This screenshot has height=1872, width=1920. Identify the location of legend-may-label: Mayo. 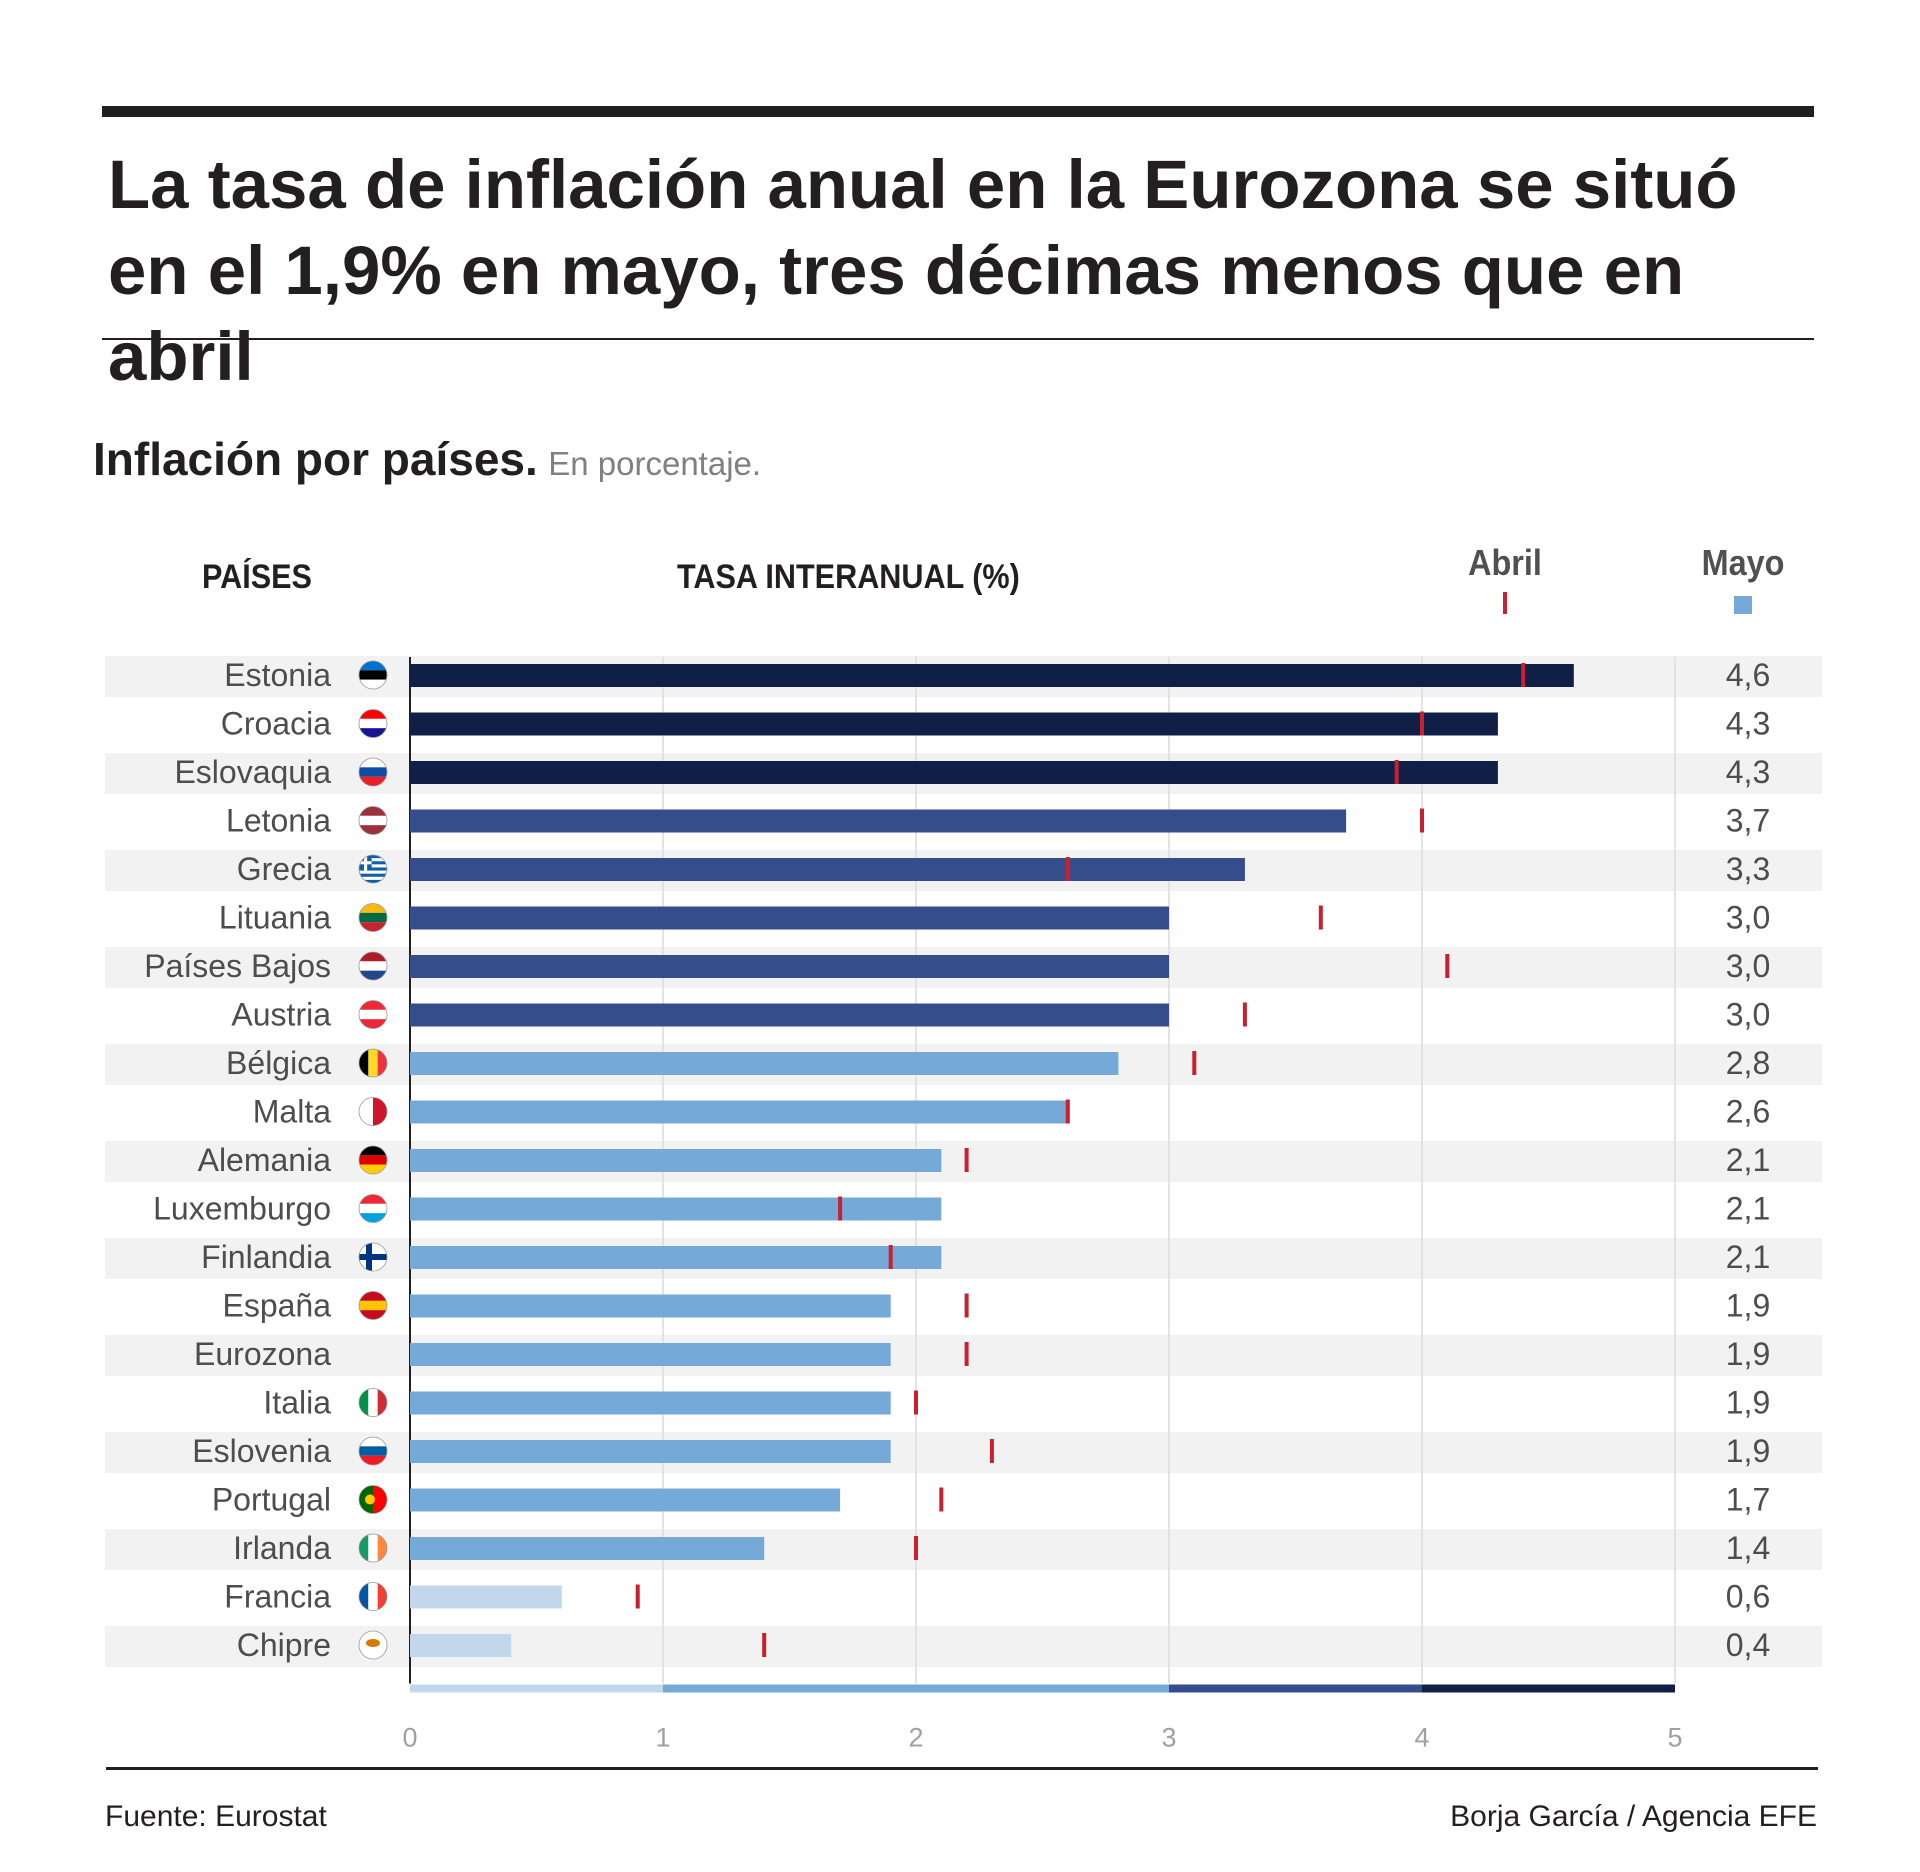
(1743, 562).